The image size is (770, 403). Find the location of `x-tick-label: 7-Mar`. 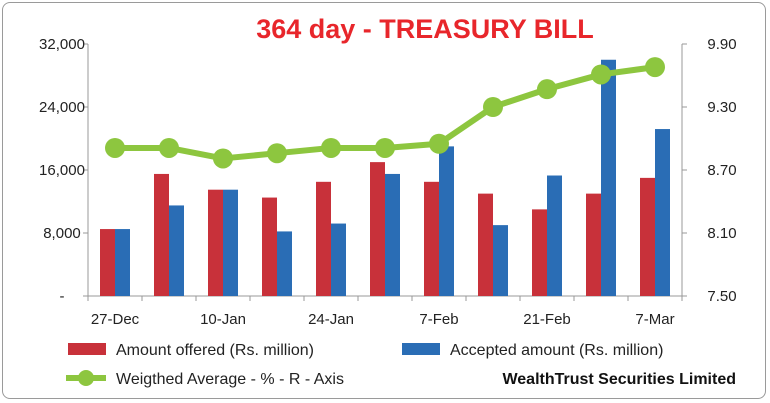

x-tick-label: 7-Mar is located at coordinates (654, 319).